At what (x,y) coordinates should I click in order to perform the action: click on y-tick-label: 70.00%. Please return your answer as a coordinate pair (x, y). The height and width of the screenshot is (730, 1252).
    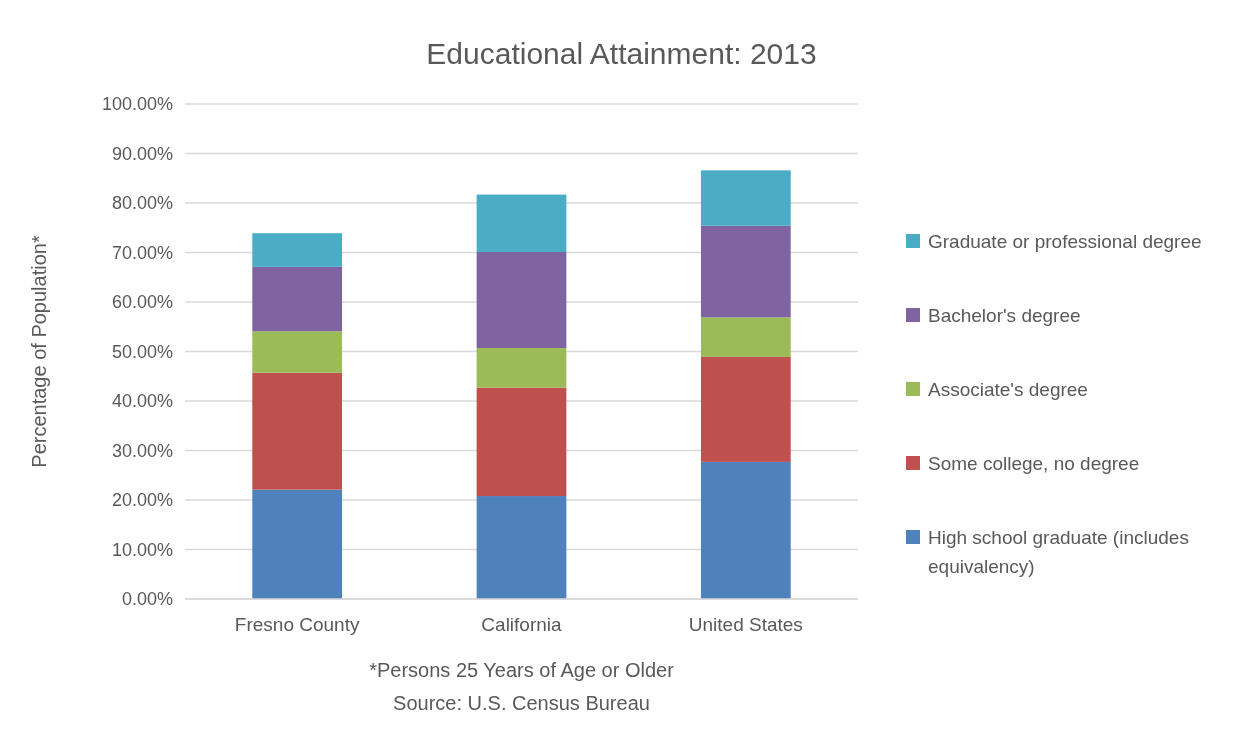
    Looking at the image, I should click on (142, 252).